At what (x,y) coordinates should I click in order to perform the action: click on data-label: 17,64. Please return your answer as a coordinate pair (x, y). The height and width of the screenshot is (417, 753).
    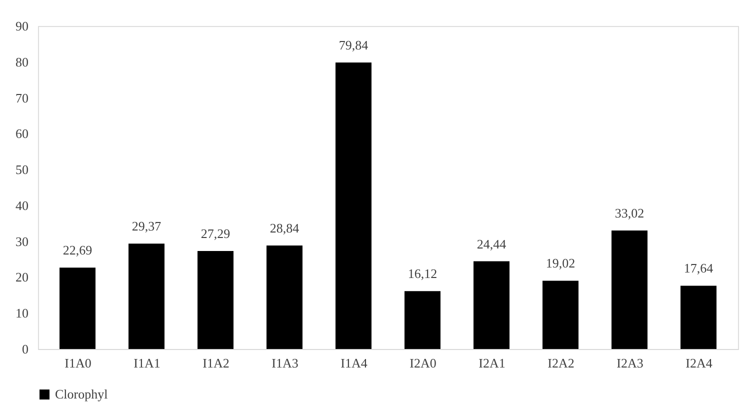
    Looking at the image, I should click on (699, 268).